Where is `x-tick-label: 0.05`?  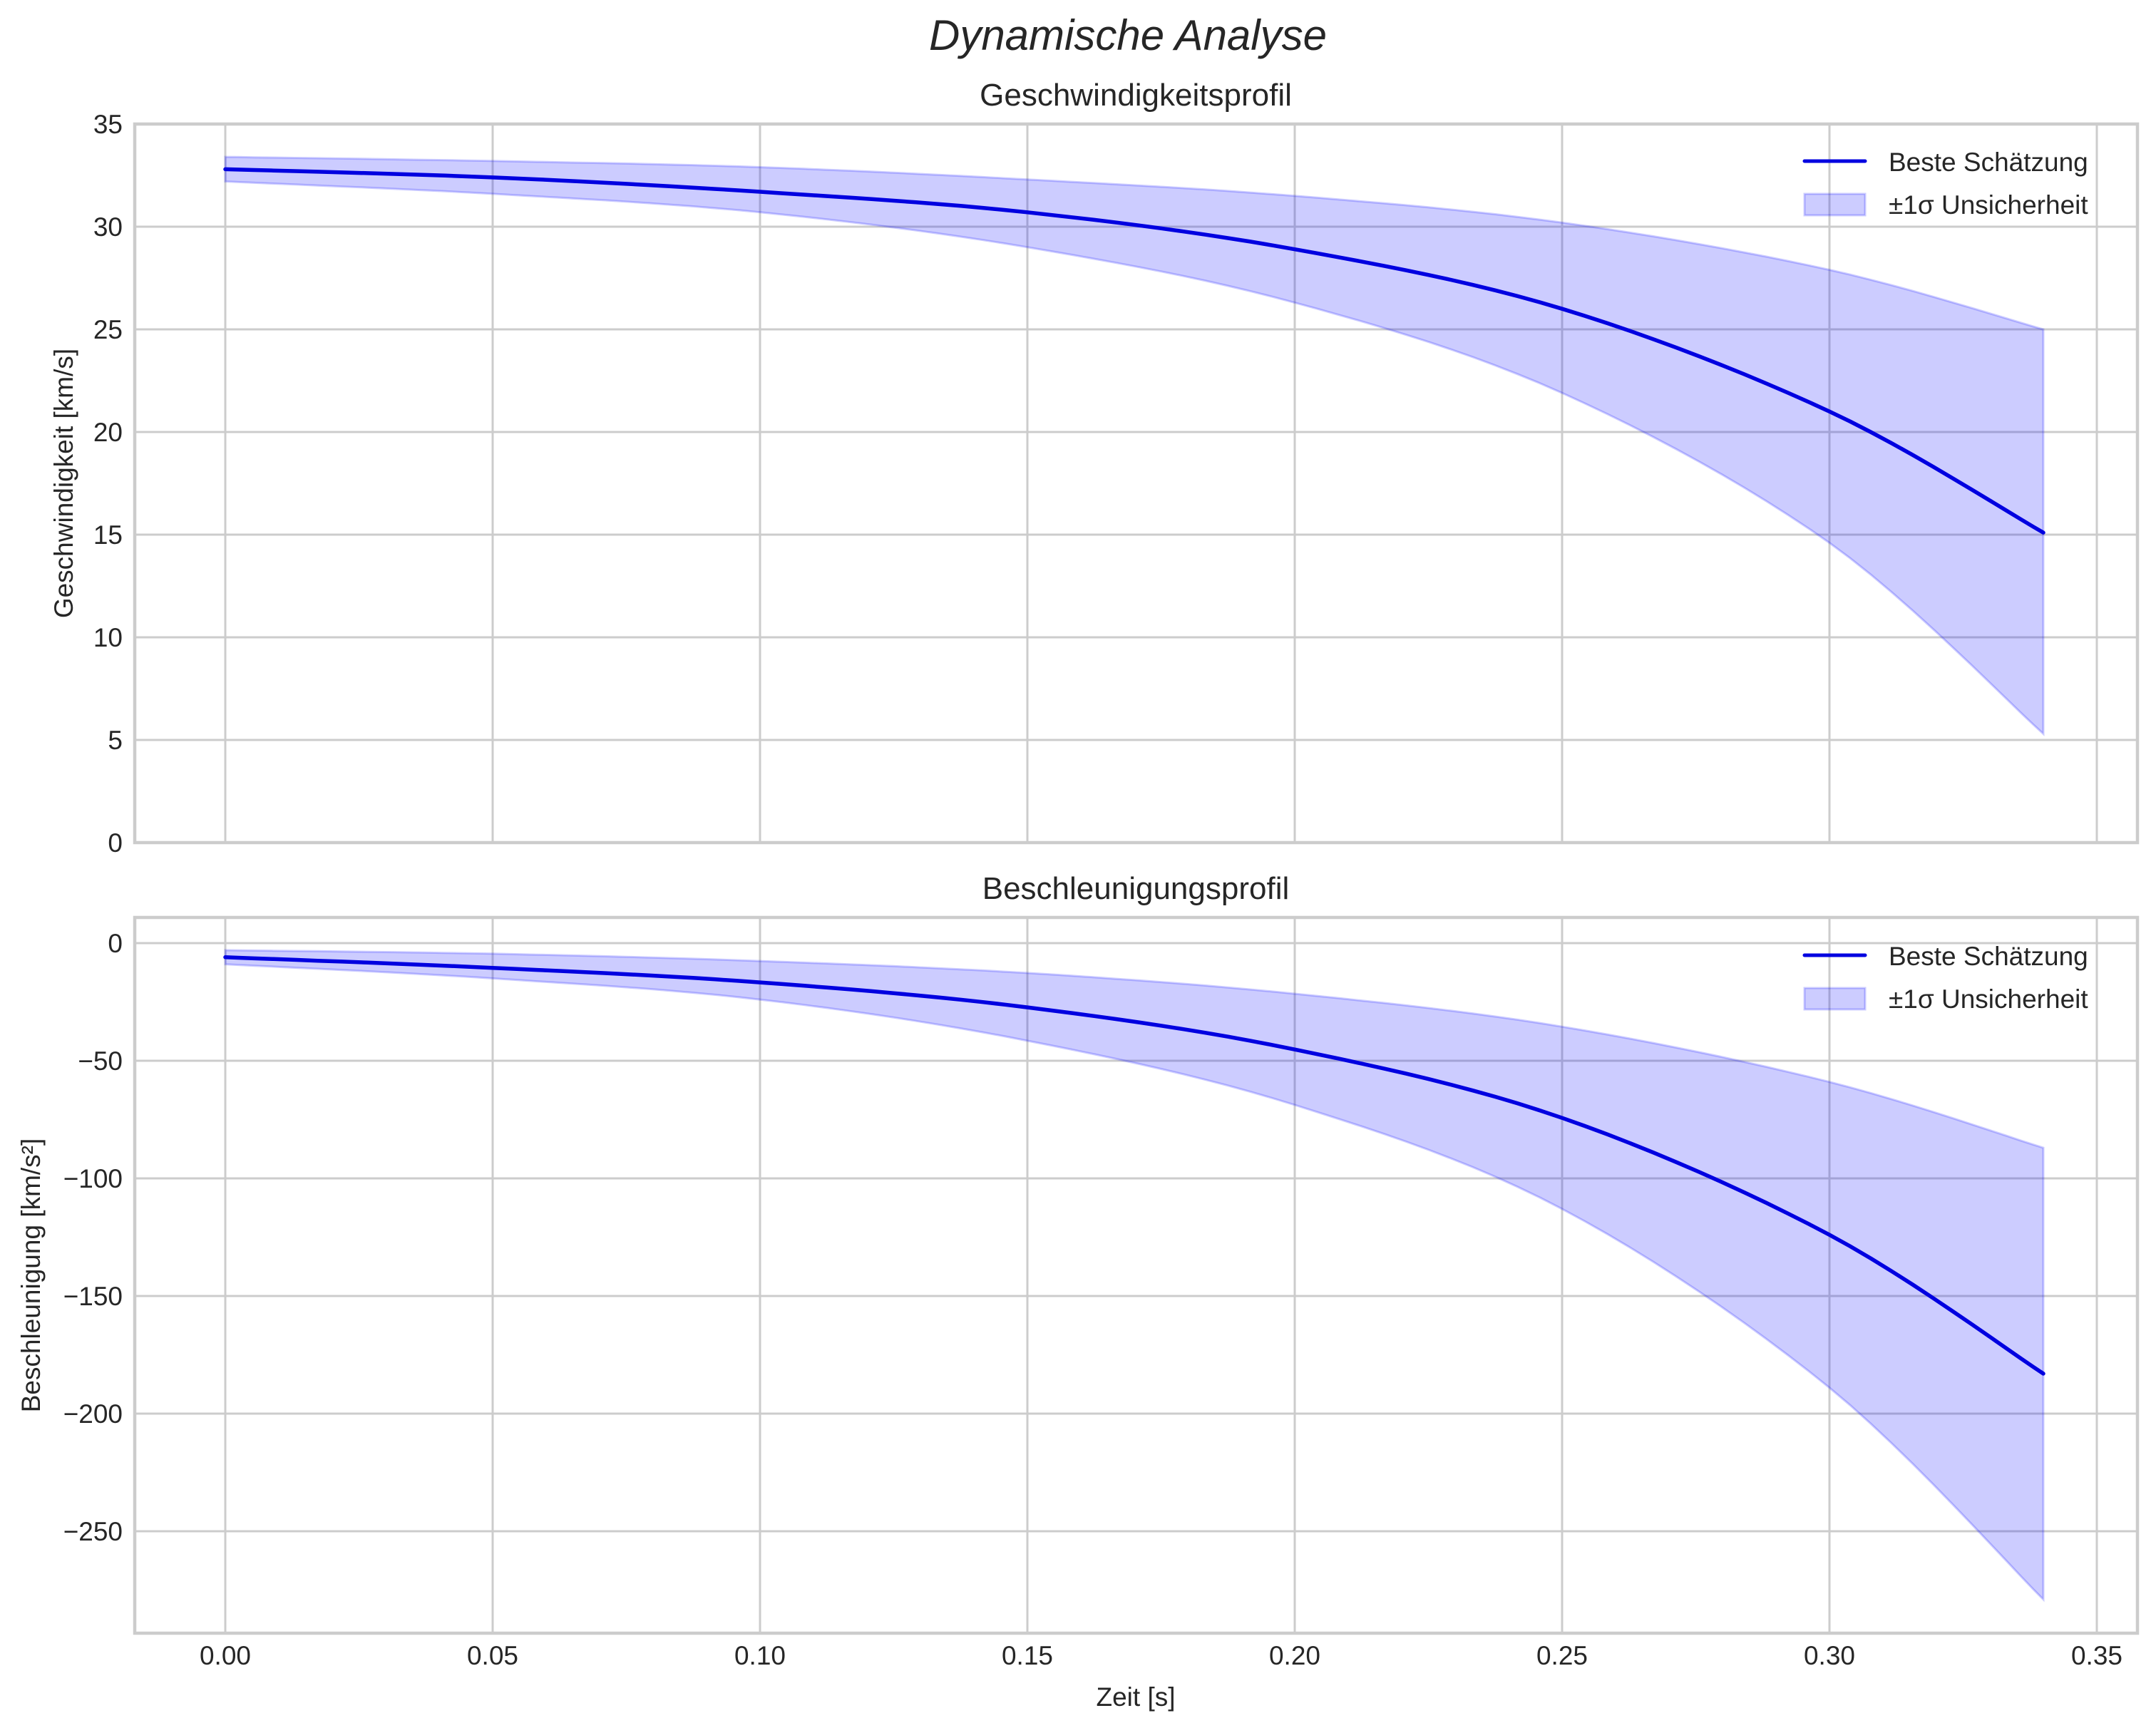 x-tick-label: 0.05 is located at coordinates (492, 1655).